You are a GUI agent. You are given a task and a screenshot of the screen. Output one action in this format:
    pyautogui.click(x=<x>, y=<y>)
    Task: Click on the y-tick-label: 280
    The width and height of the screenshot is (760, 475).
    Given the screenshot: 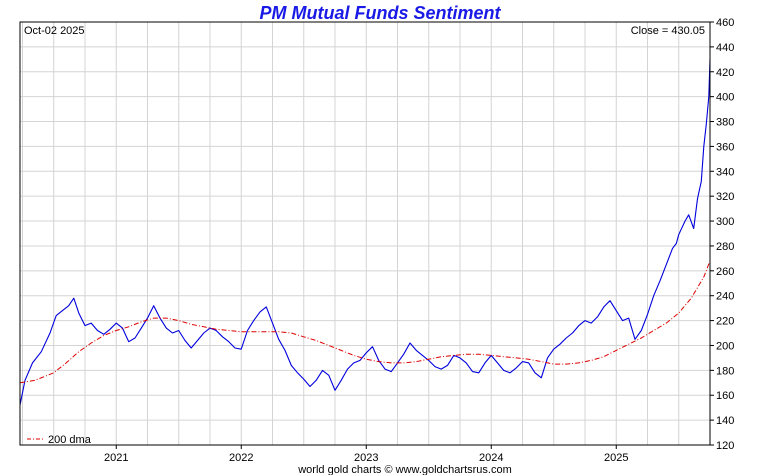 What is the action you would take?
    pyautogui.click(x=725, y=247)
    